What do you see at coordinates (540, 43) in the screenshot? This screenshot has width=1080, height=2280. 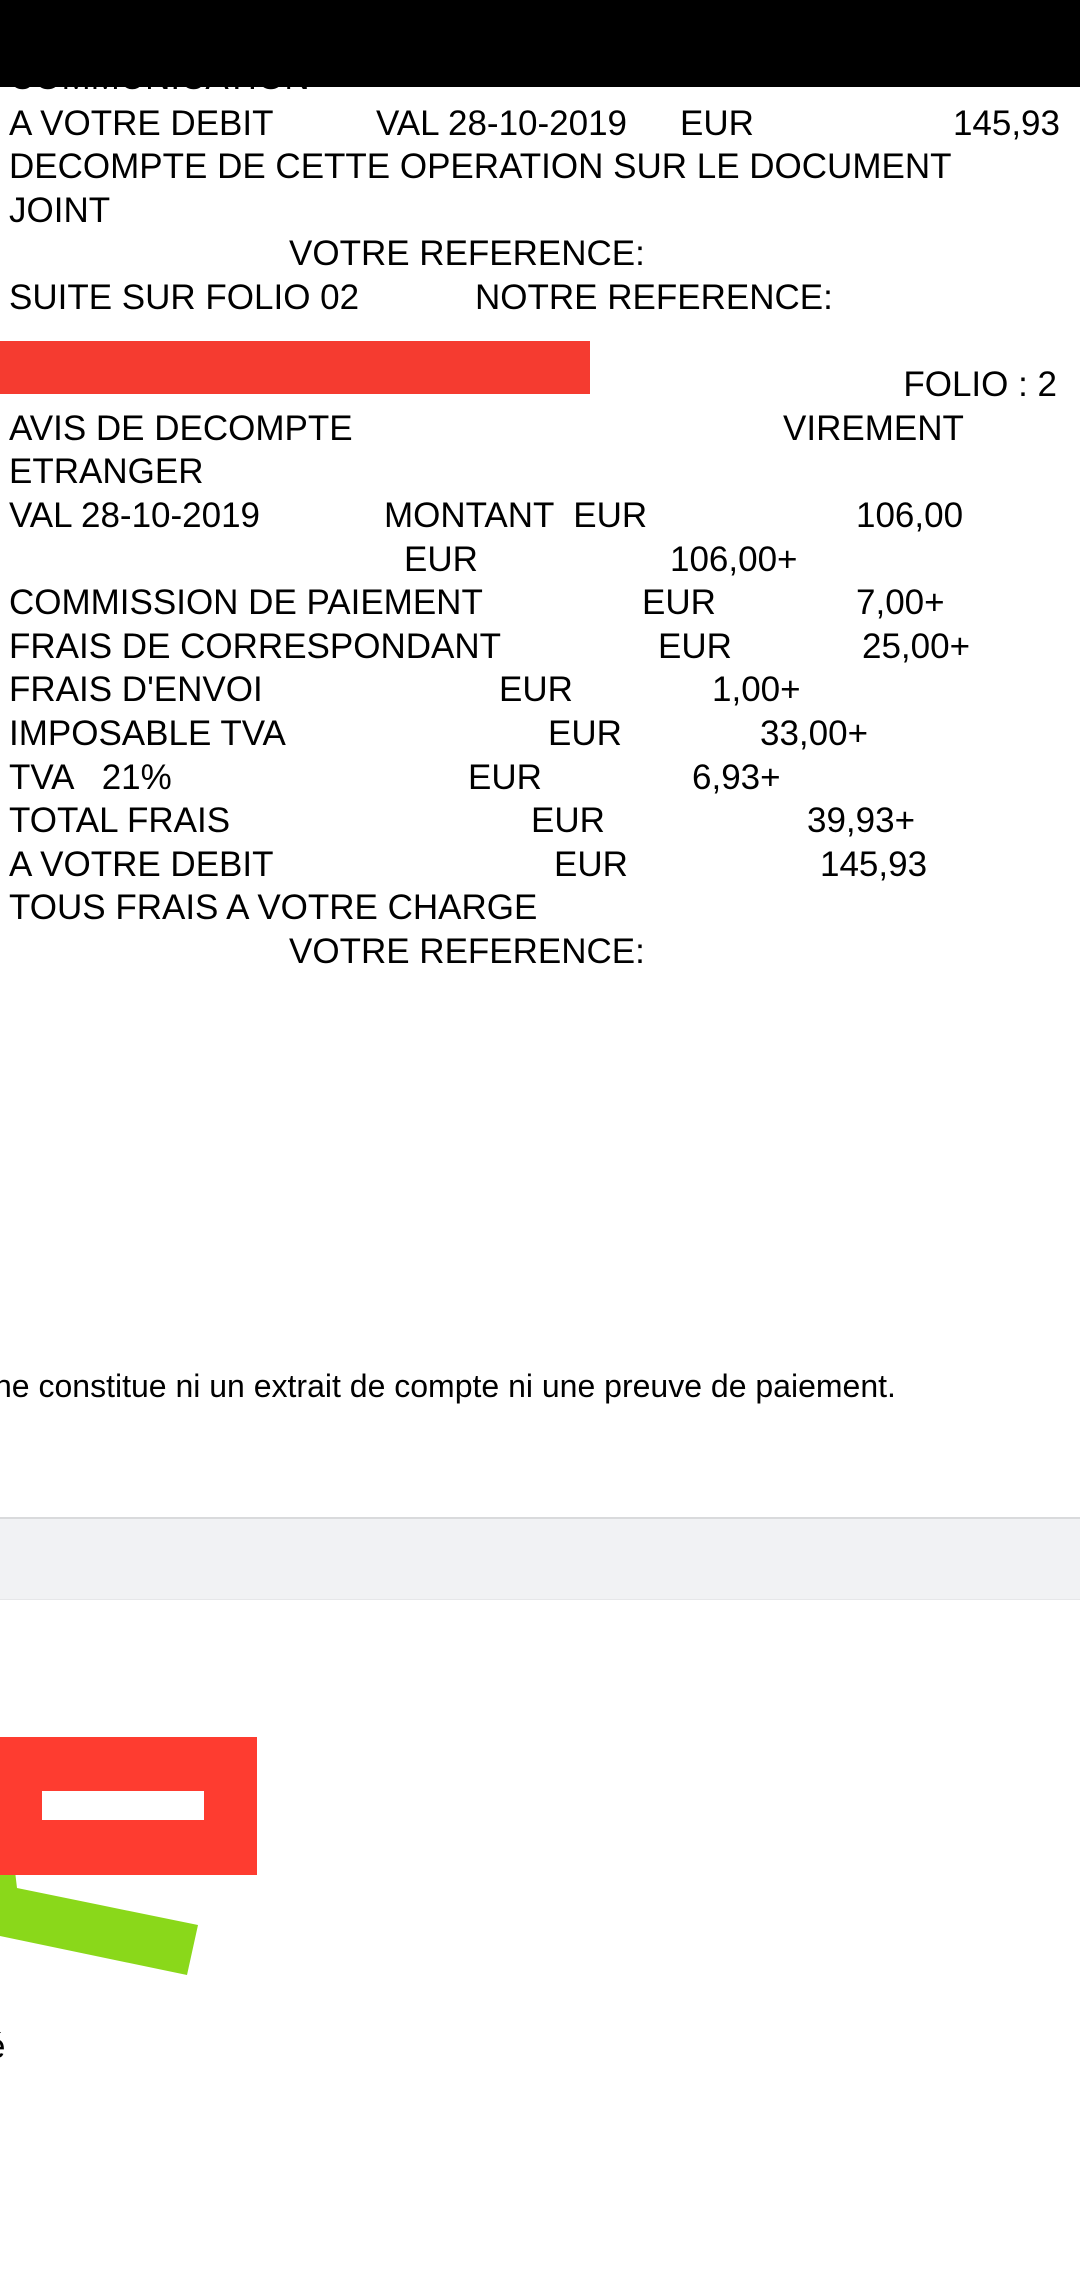 I see `top-black-bar` at bounding box center [540, 43].